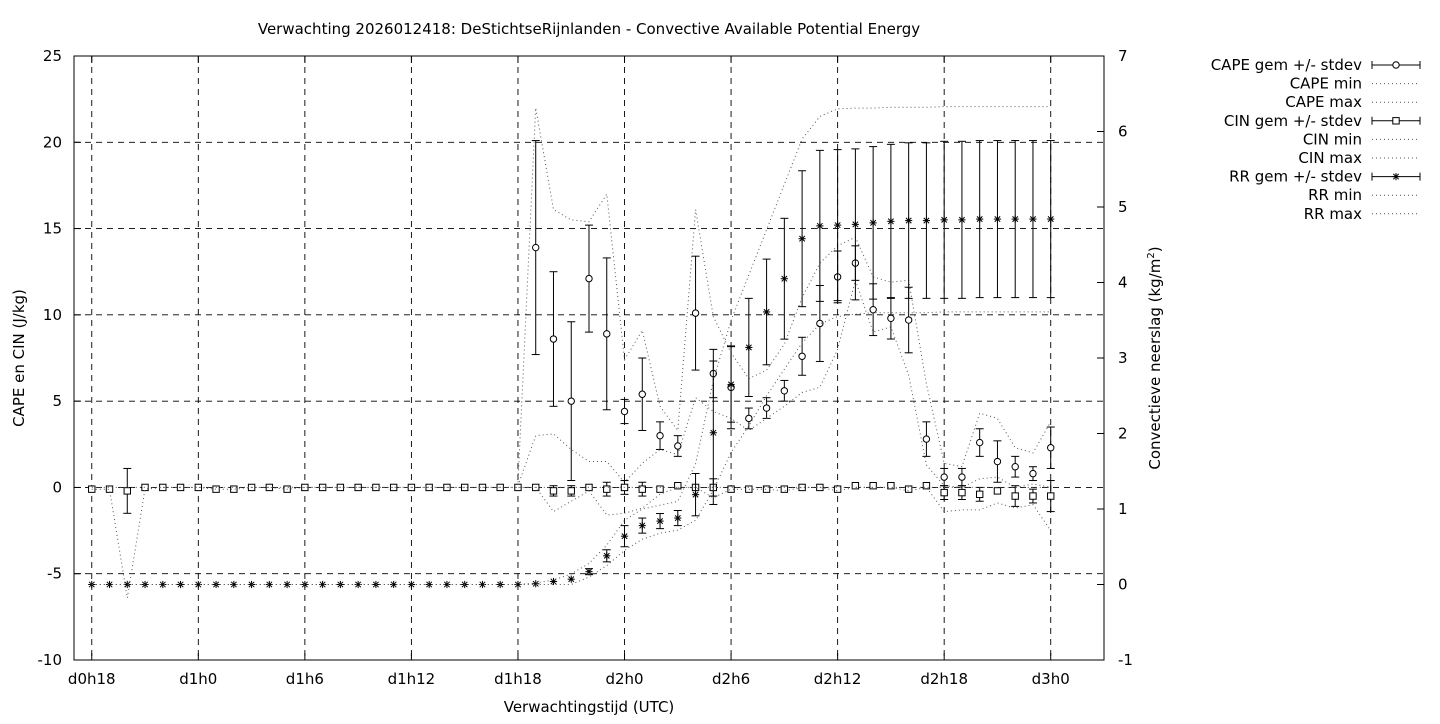 The image size is (1440, 724). What do you see at coordinates (731, 679) in the screenshot?
I see `x-tick-label: d2h6` at bounding box center [731, 679].